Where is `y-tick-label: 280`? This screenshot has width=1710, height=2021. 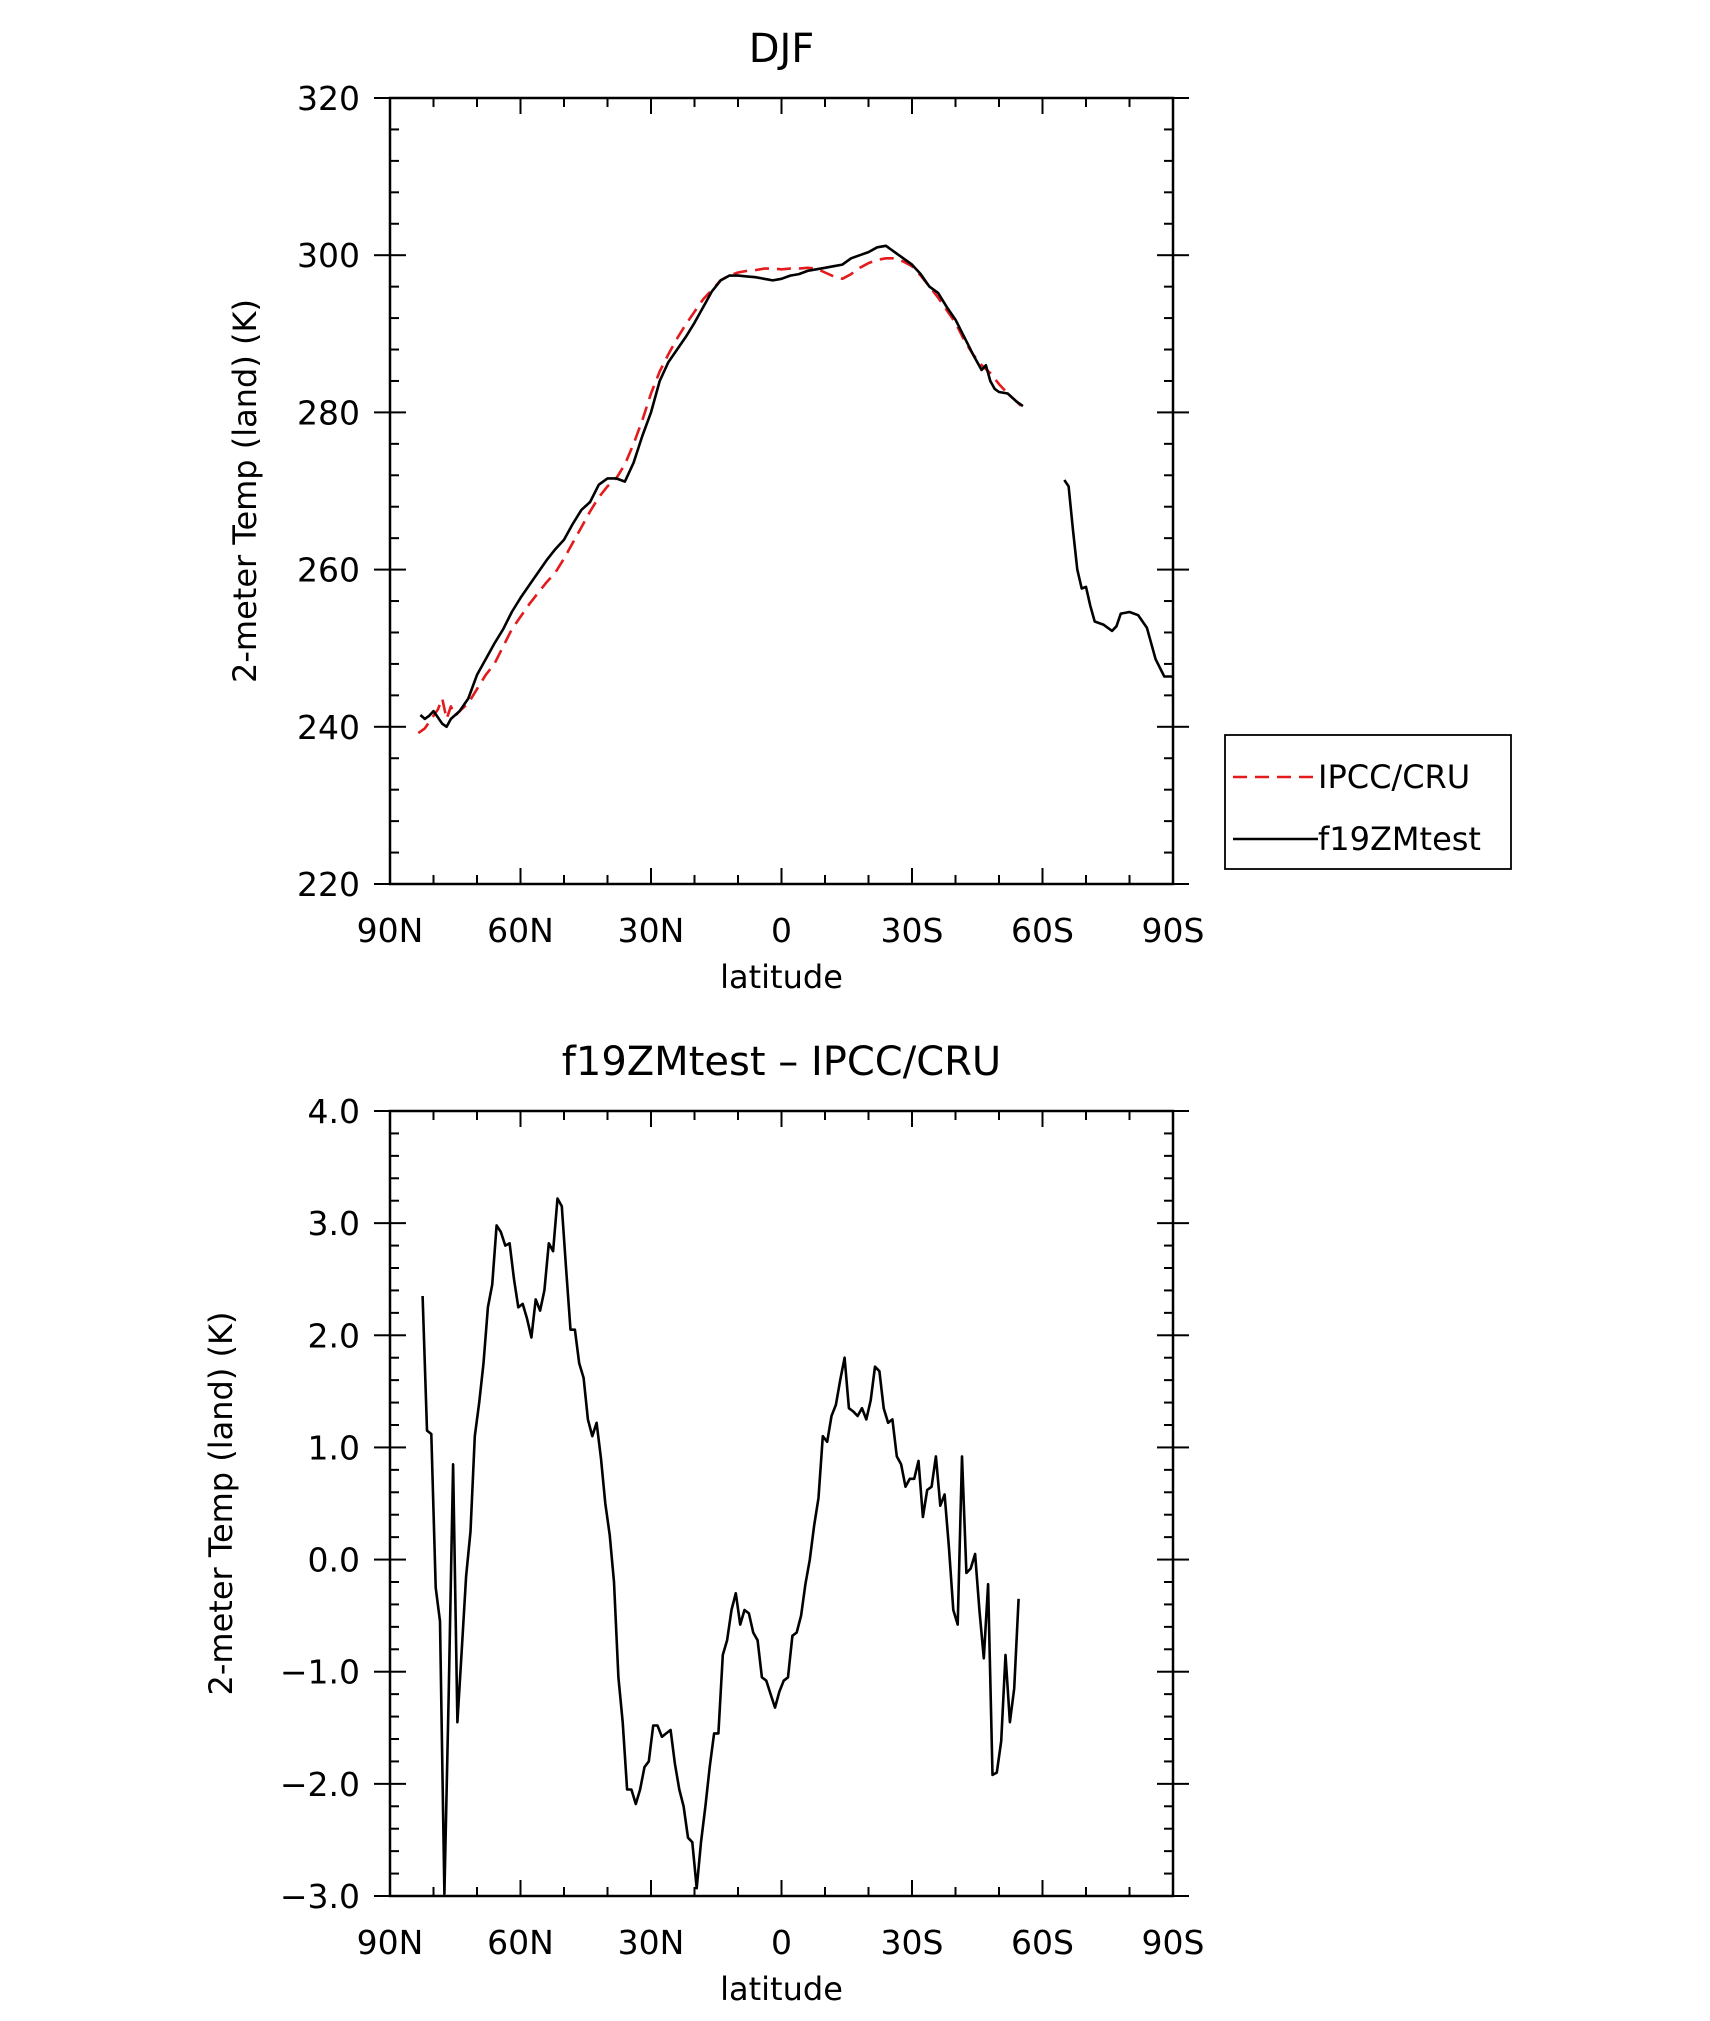
y-tick-label: 280 is located at coordinates (328, 412).